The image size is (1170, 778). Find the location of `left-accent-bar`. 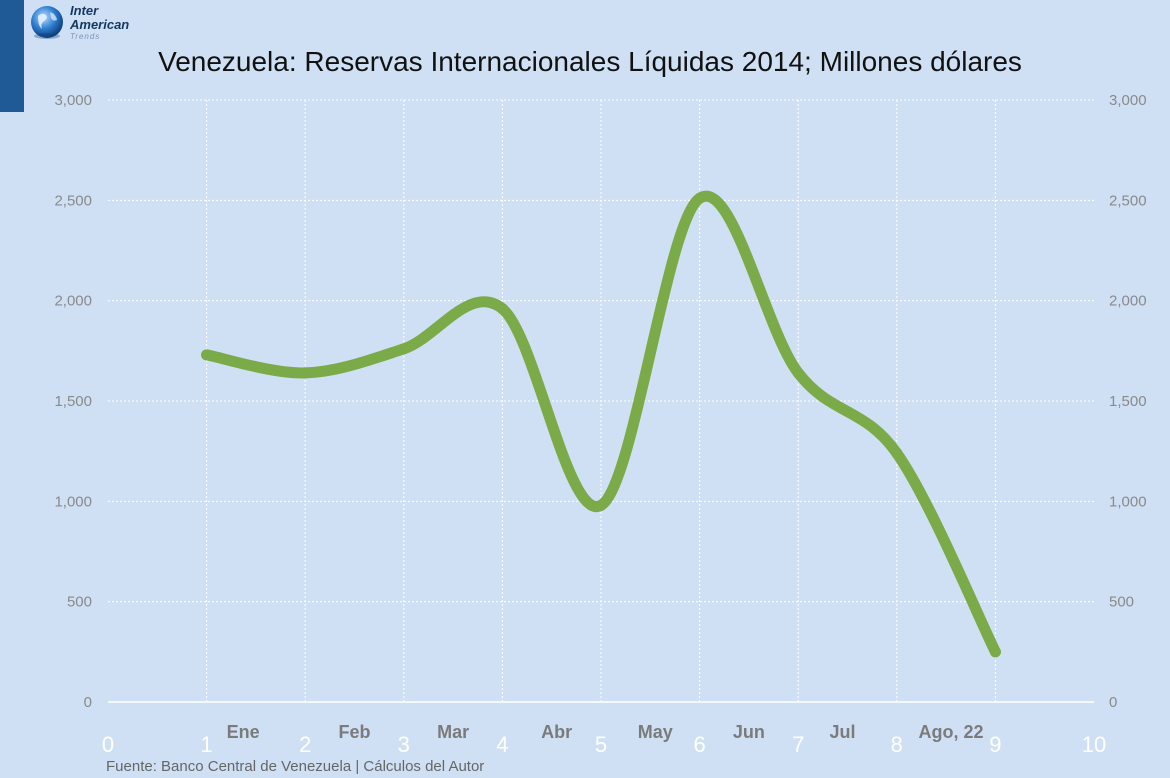

left-accent-bar is located at coordinates (12, 56).